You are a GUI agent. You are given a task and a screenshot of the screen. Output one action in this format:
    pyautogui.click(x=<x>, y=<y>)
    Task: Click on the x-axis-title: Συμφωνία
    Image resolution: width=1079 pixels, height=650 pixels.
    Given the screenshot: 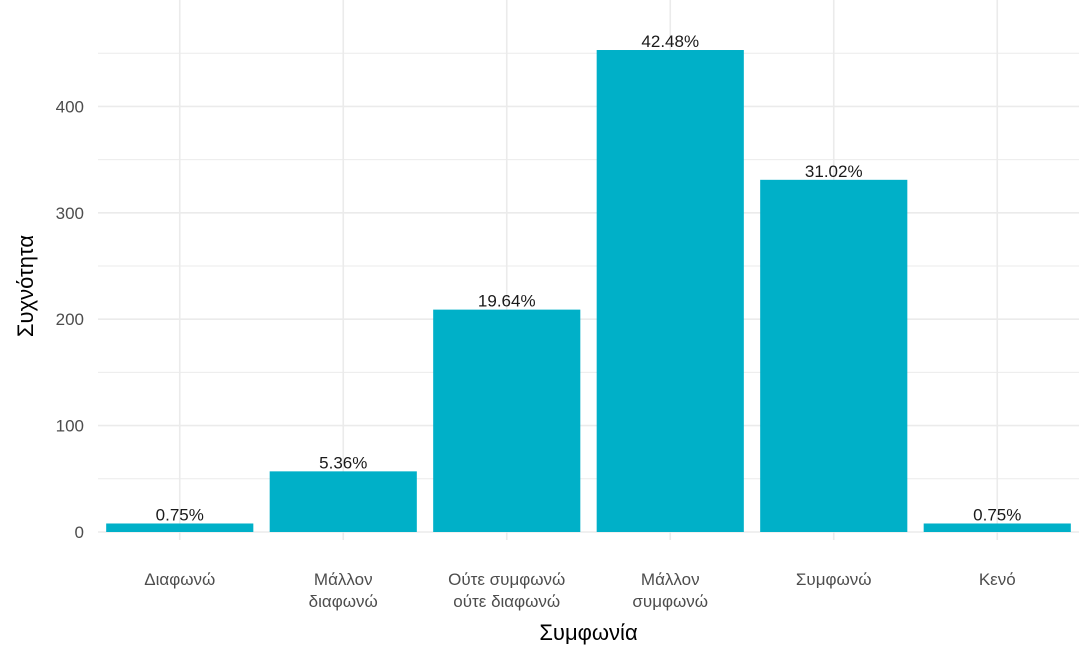 What is the action you would take?
    pyautogui.click(x=588, y=632)
    